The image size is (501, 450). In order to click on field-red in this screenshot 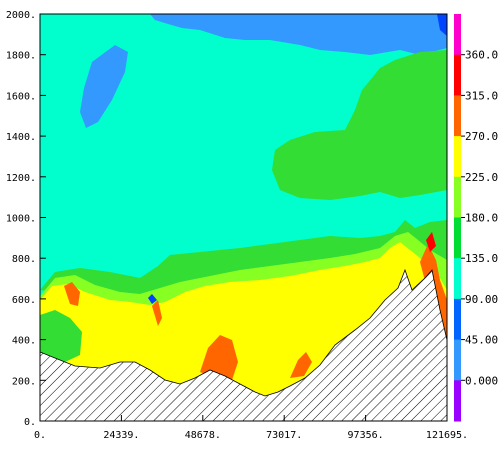, I will do `click(431, 242)`.